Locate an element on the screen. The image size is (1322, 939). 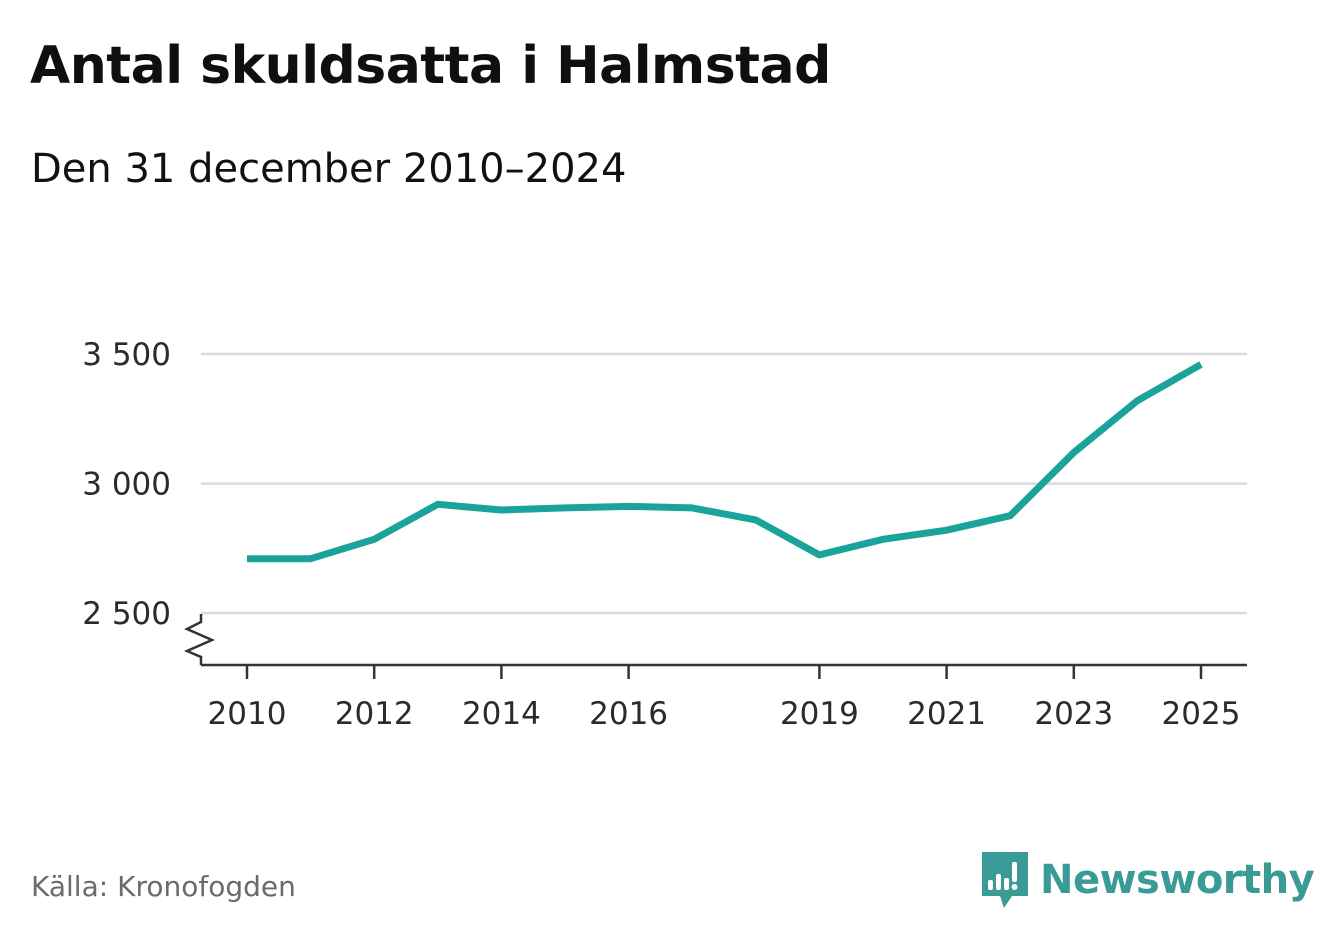
newsworthy-bars-icon is located at coordinates (1005, 880).